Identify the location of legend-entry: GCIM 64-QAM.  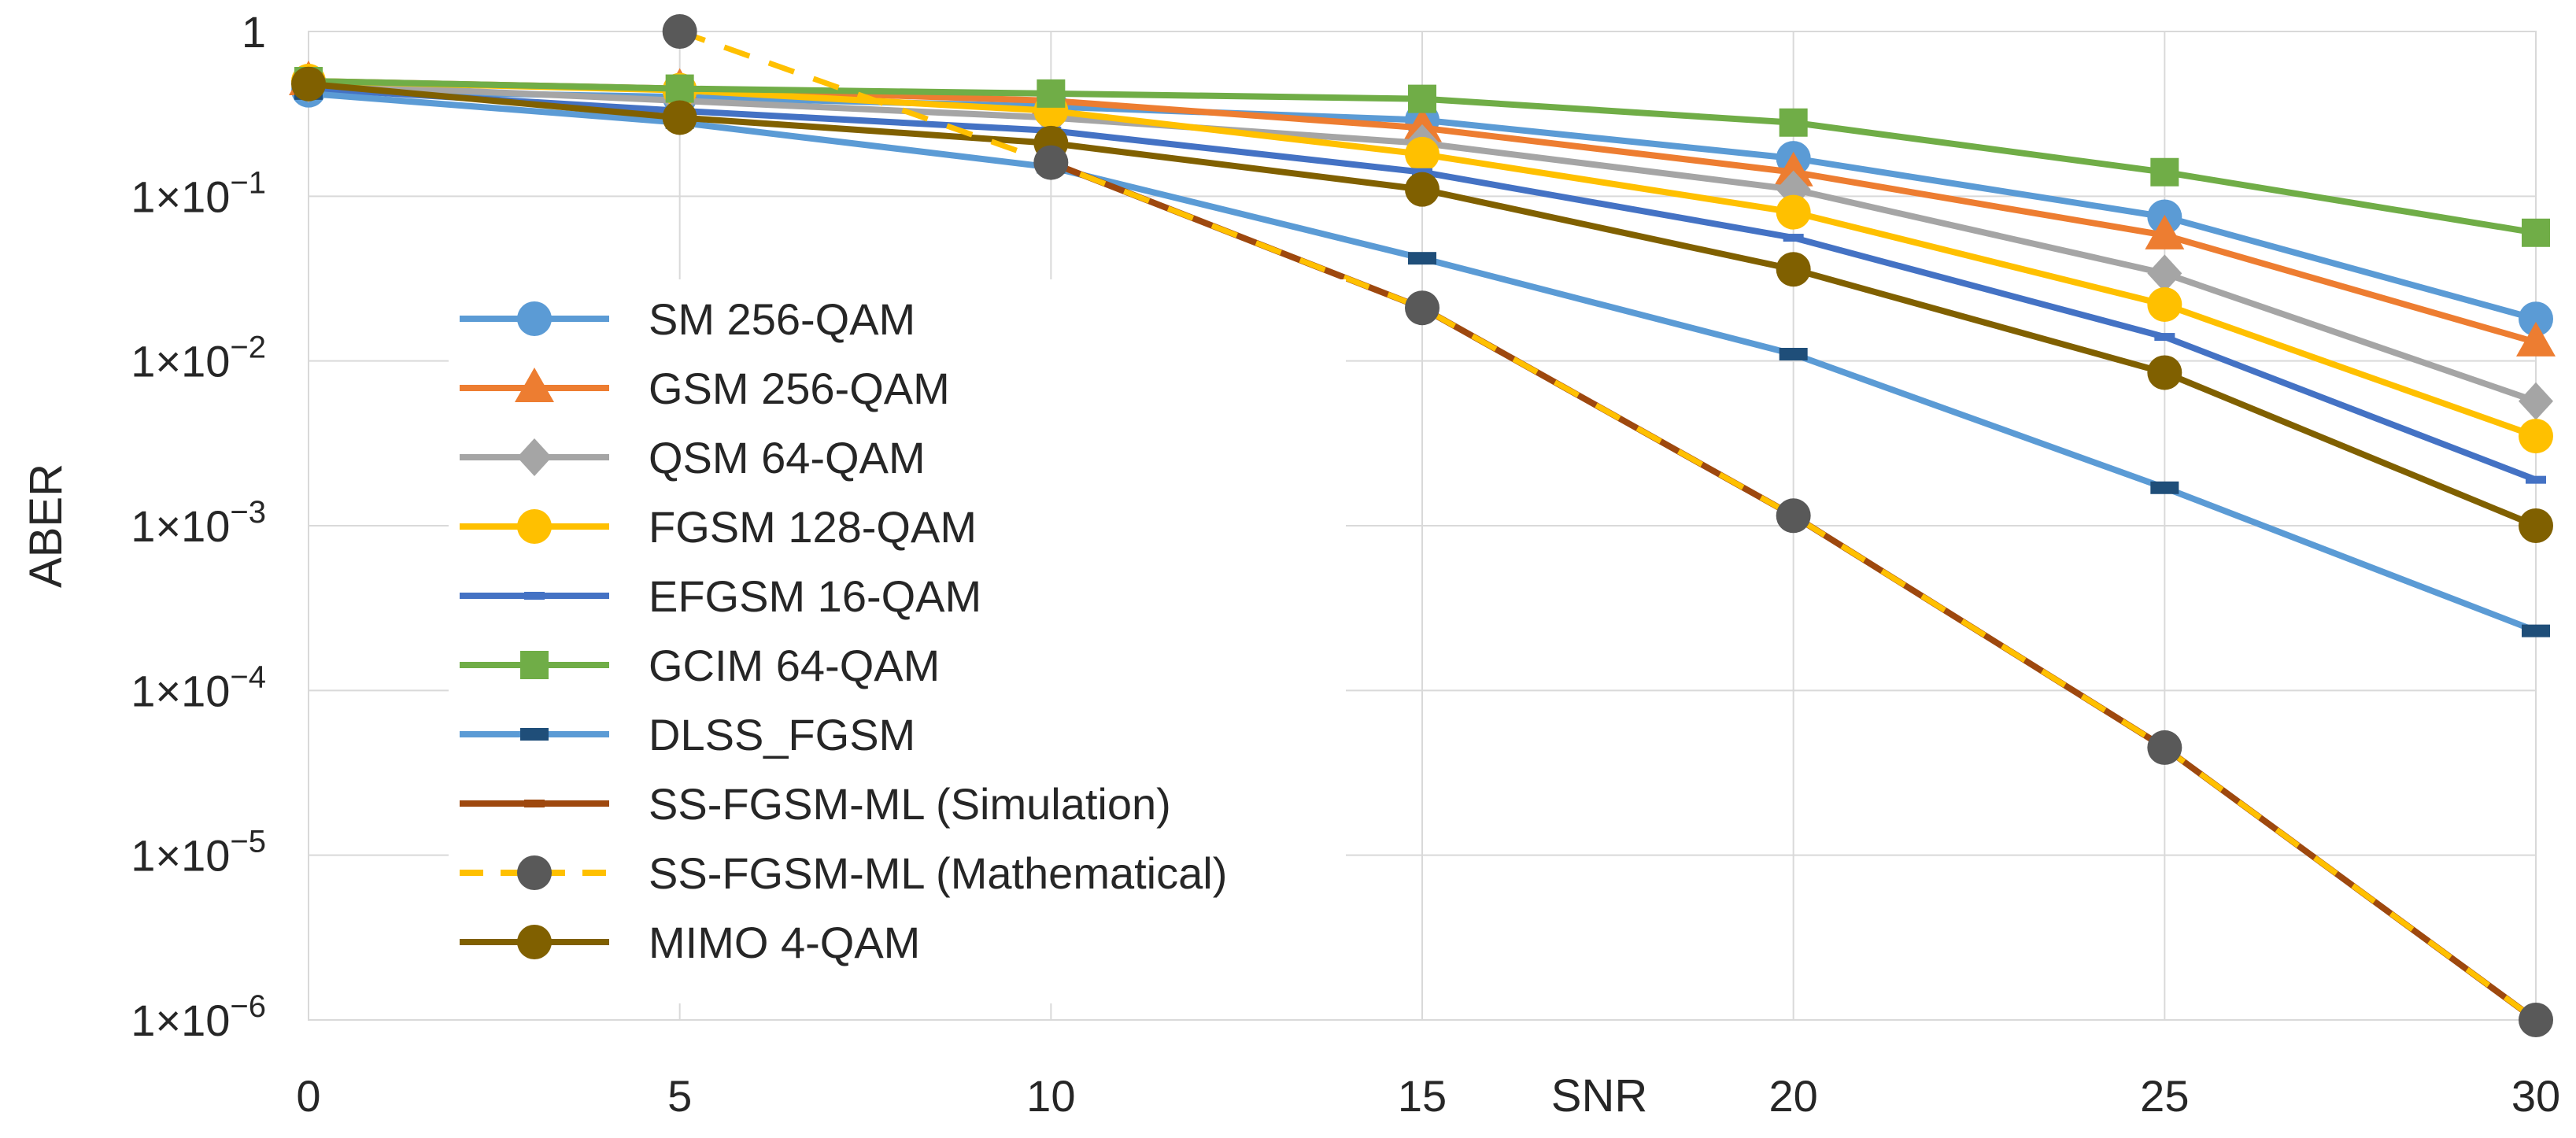
(700, 665).